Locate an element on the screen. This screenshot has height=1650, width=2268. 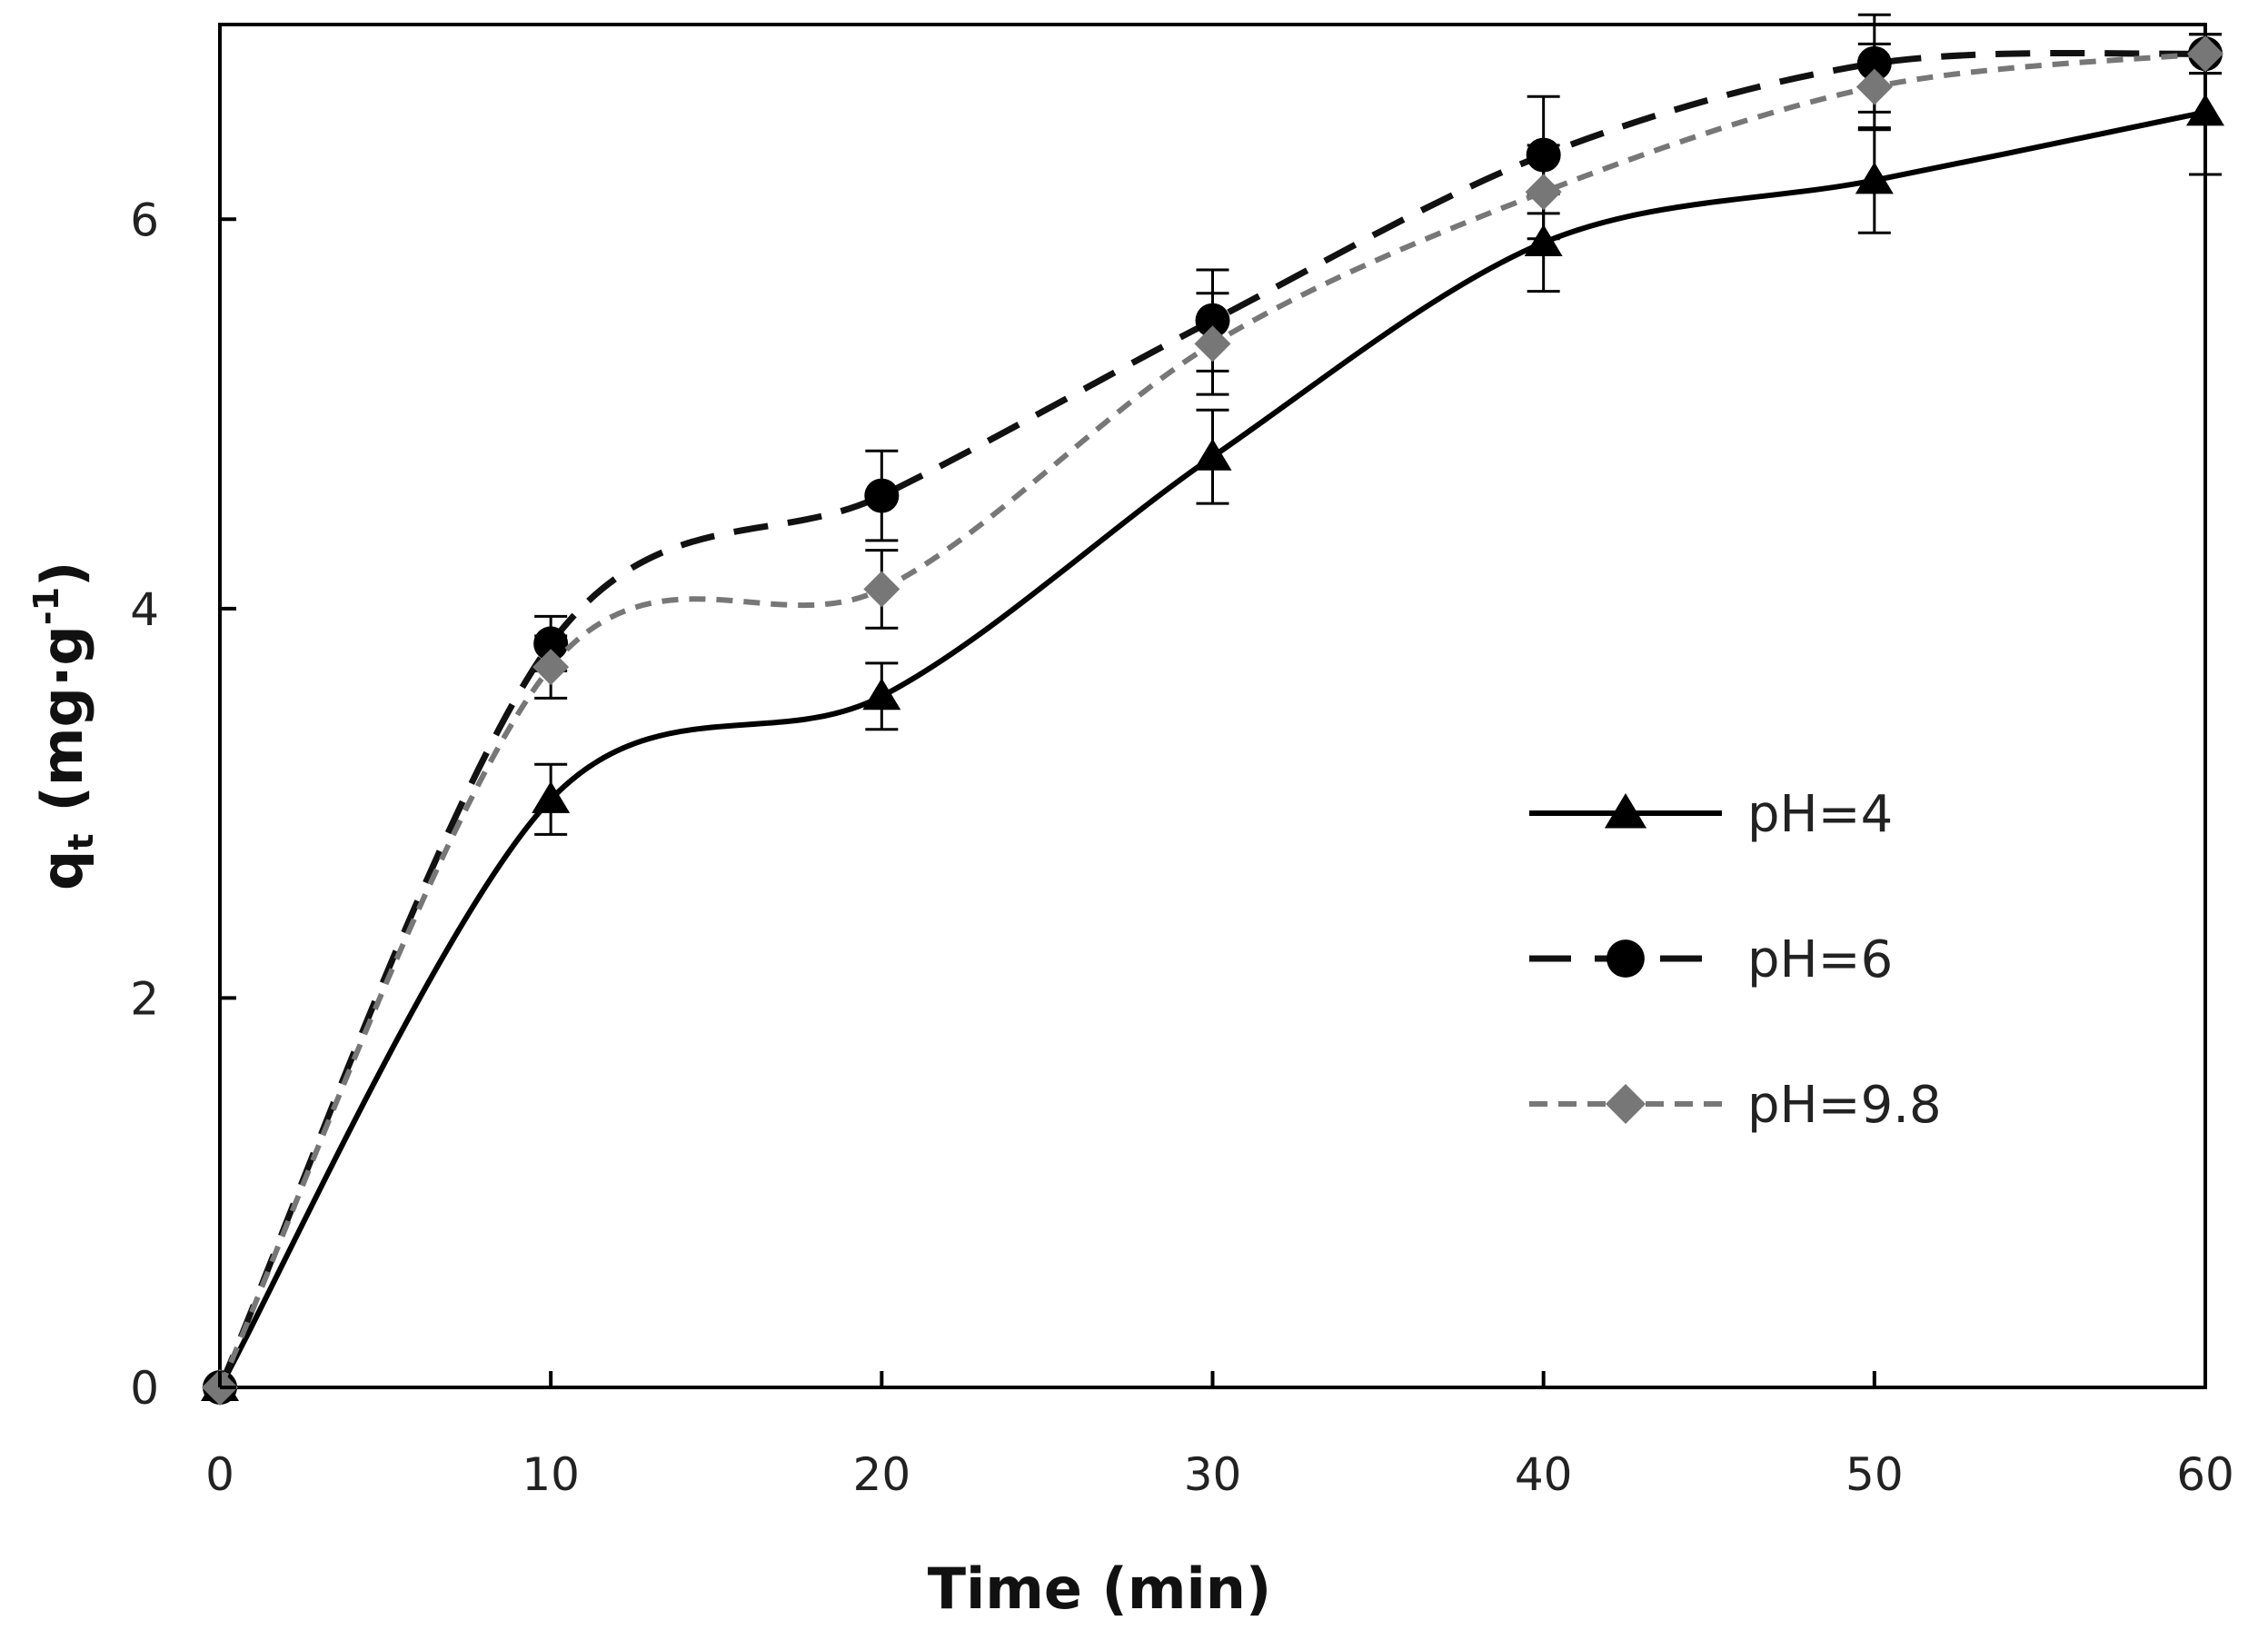
y-tick-label: 6 is located at coordinates (144, 220).